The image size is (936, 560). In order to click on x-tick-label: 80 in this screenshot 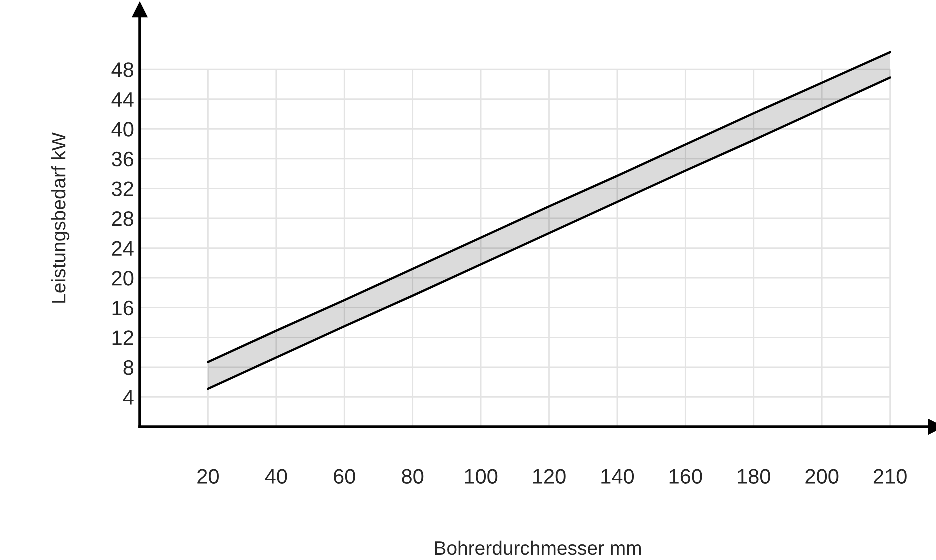, I will do `click(413, 476)`.